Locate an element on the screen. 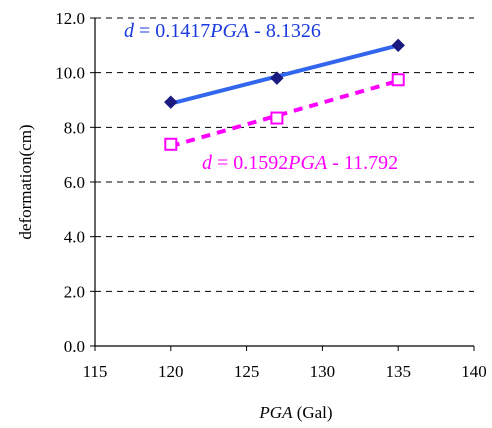  y-tick-label-3: 6.0 is located at coordinates (74, 182).